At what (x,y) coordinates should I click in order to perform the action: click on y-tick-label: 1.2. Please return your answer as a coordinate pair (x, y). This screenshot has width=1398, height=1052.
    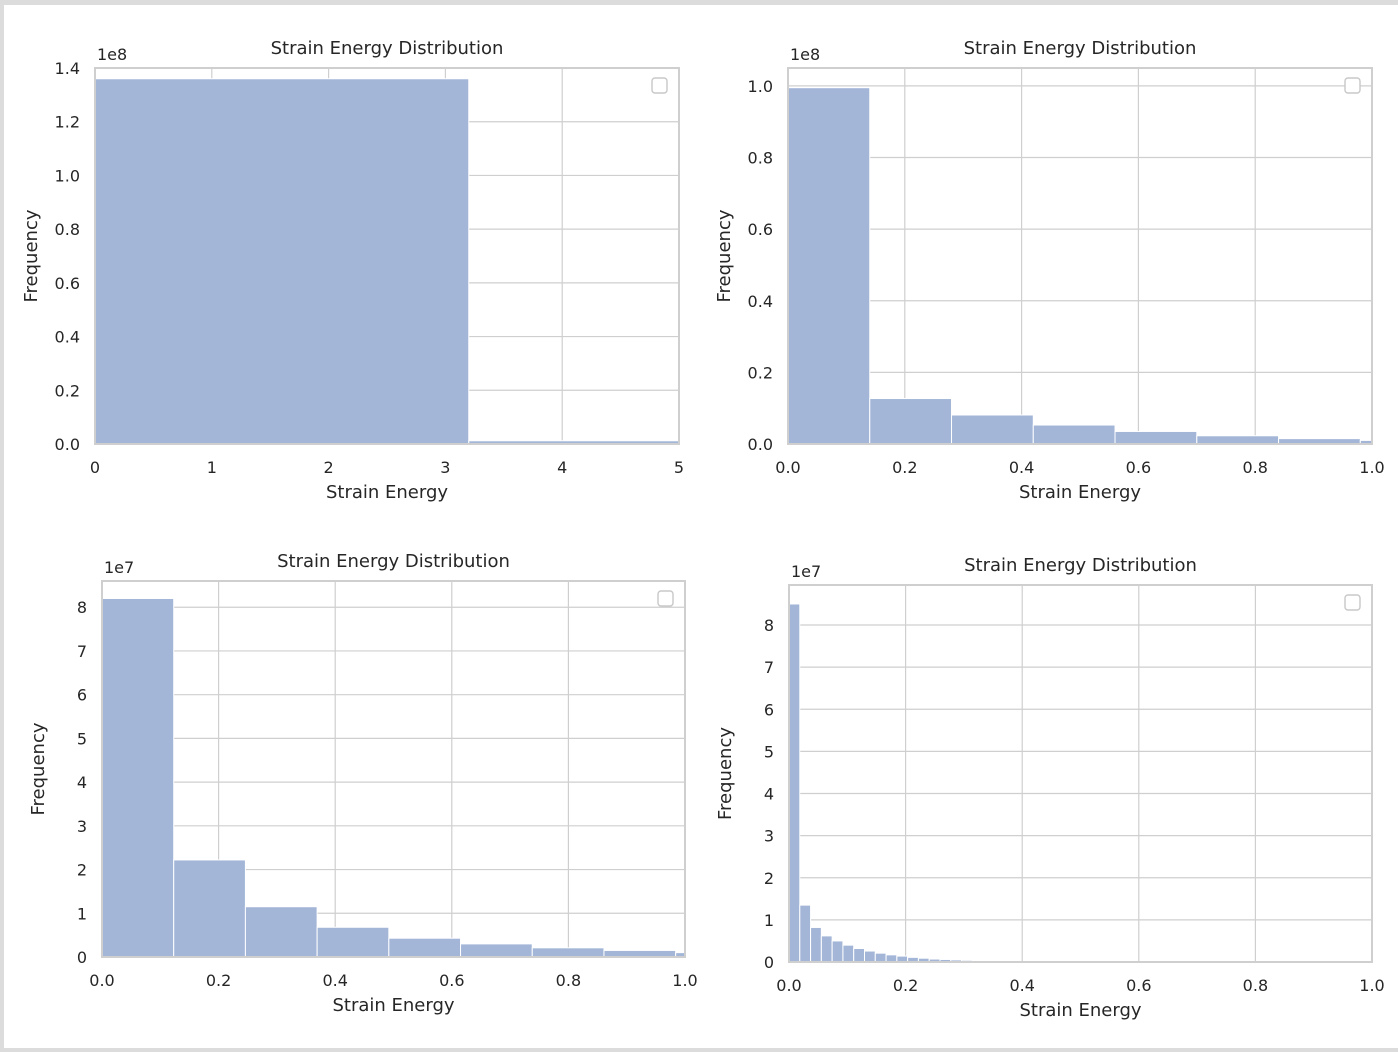
    Looking at the image, I should click on (67, 122).